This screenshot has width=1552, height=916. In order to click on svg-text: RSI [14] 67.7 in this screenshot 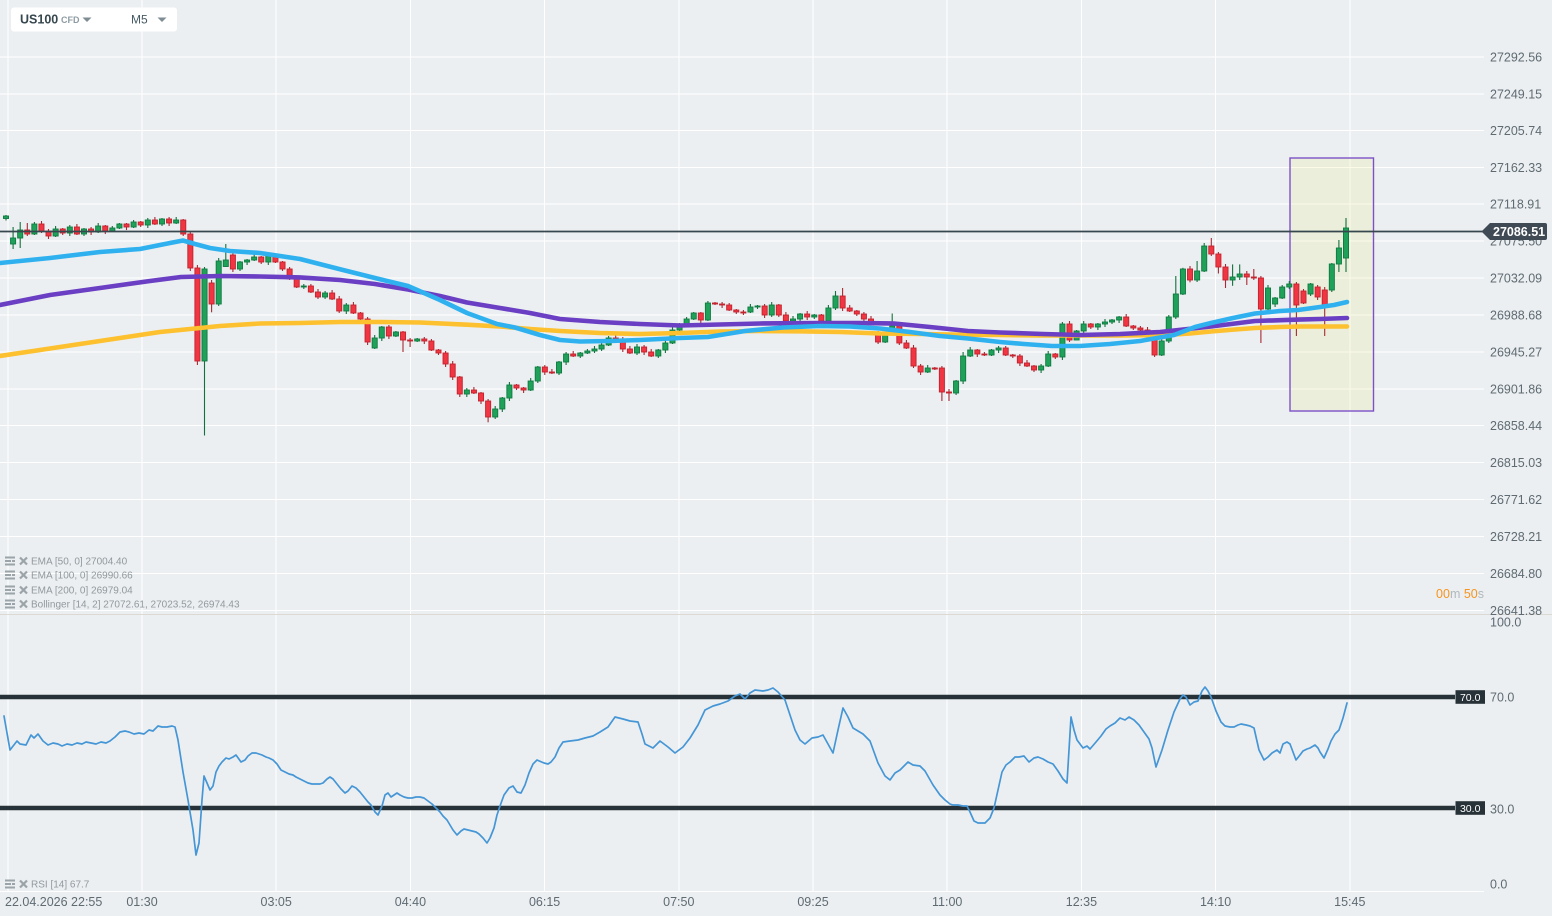, I will do `click(60, 885)`.